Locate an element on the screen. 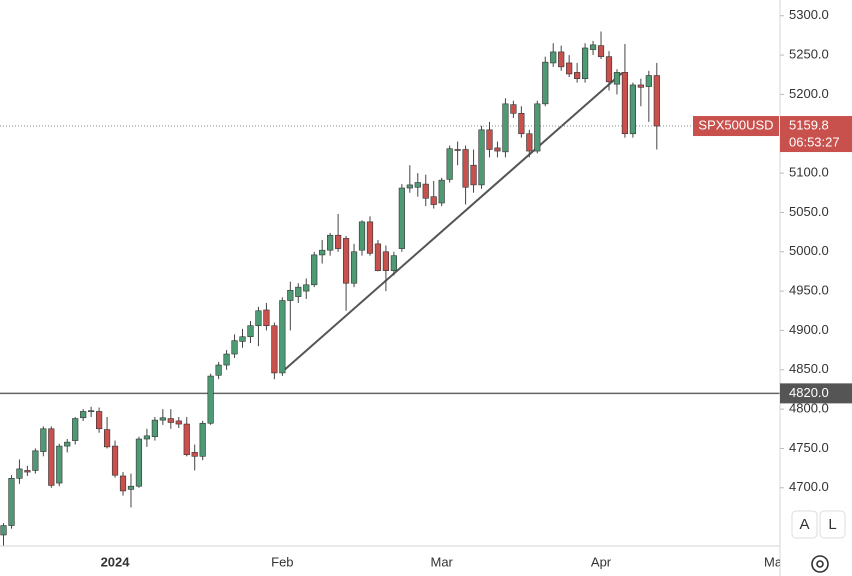 This screenshot has height=576, width=852. y-tick-label: 4700.0 is located at coordinates (809, 486).